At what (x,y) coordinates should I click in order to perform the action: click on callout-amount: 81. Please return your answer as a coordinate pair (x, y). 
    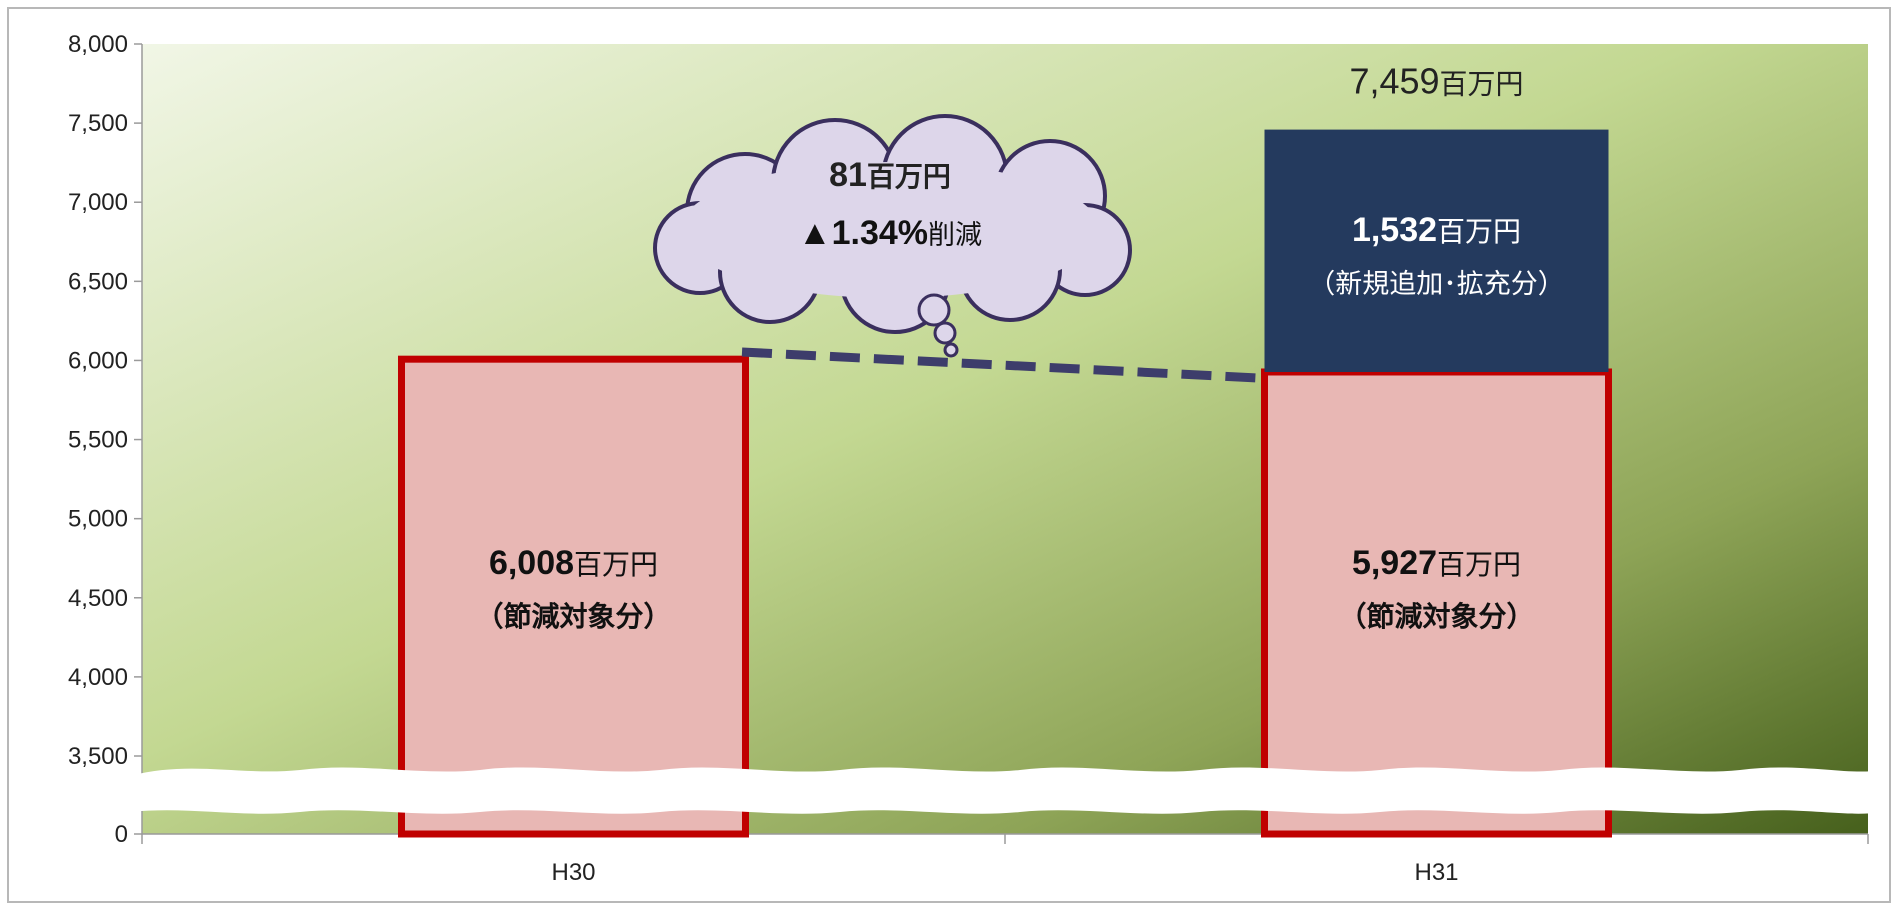
    Looking at the image, I should click on (848, 175).